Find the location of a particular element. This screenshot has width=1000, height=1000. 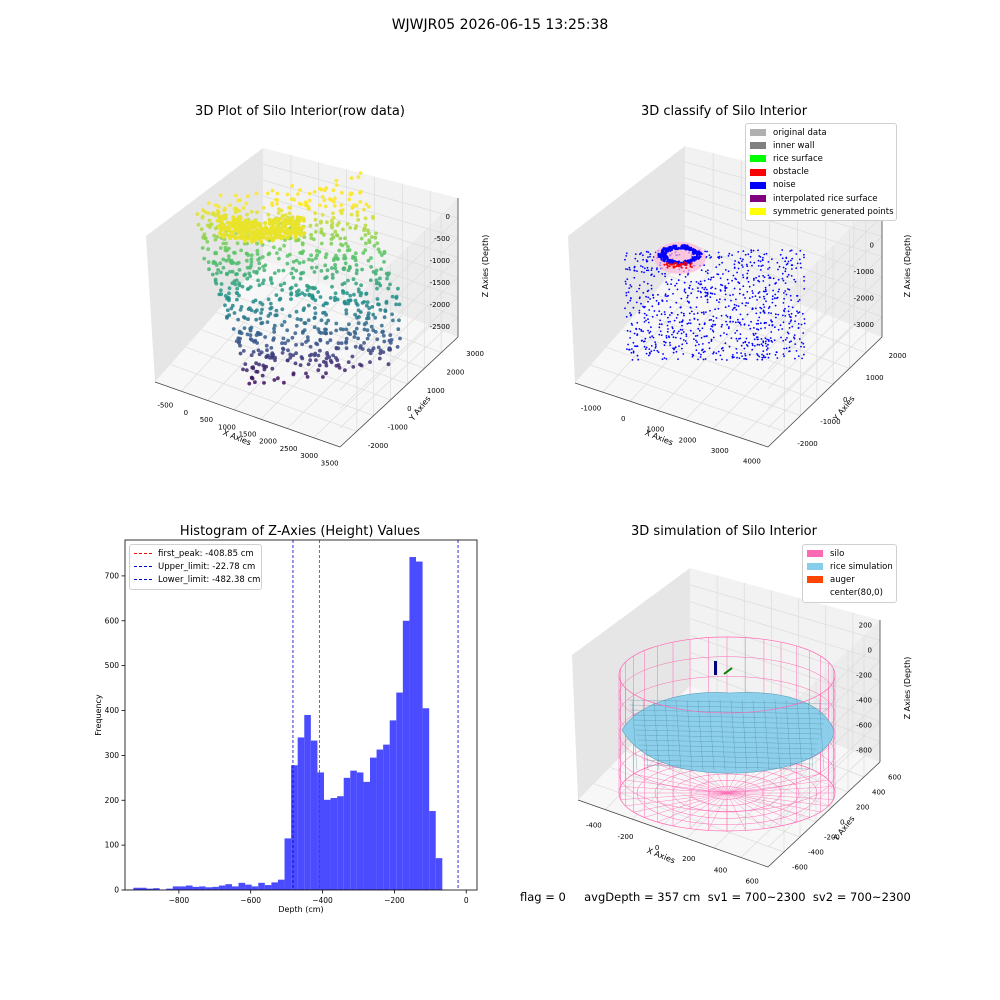

p1-z-tick-label: -1500 is located at coordinates (440, 283).